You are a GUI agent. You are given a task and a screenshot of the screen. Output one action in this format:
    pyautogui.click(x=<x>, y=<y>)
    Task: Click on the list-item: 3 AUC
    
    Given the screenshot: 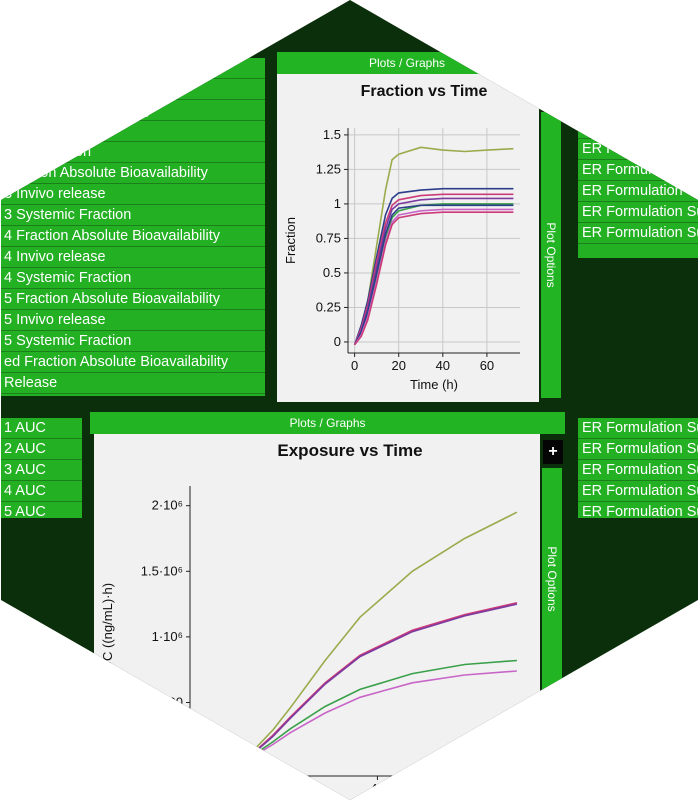 What is the action you would take?
    pyautogui.click(x=41, y=470)
    